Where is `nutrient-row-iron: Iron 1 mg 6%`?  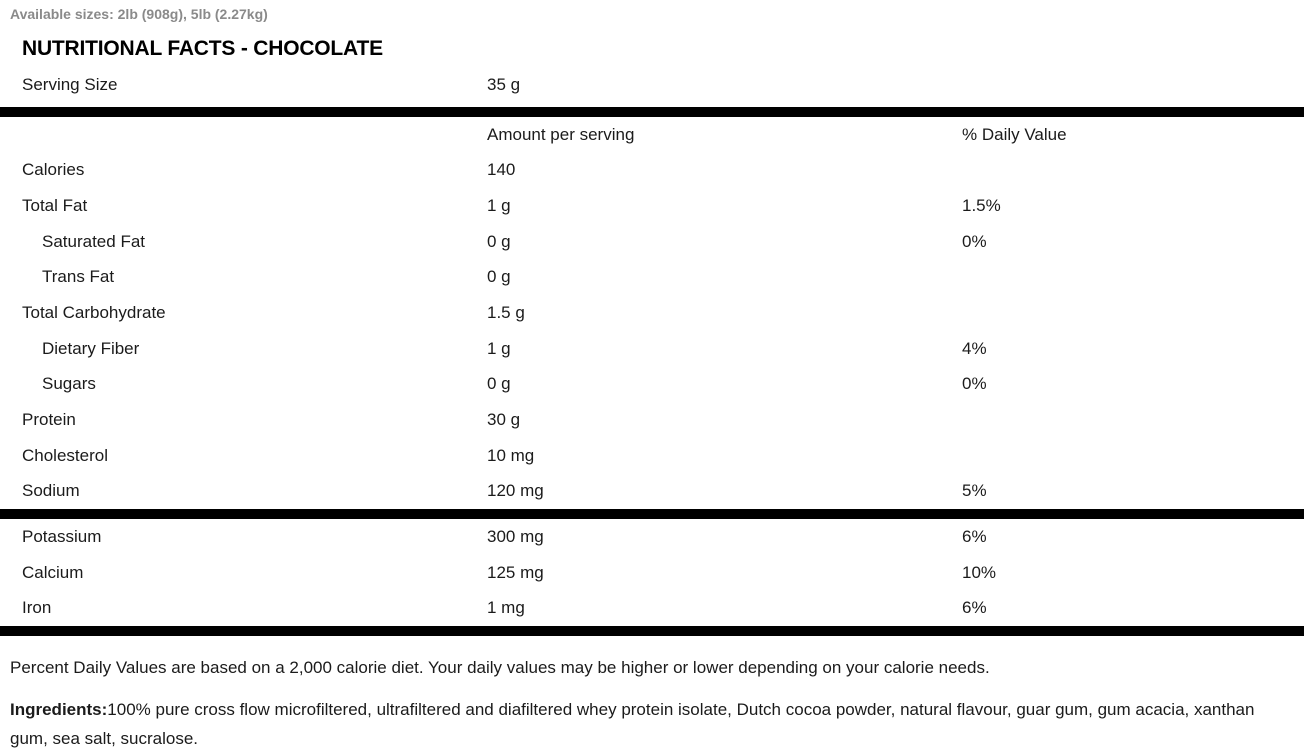
nutrient-row-iron: Iron 1 mg 6% is located at coordinates (652, 609).